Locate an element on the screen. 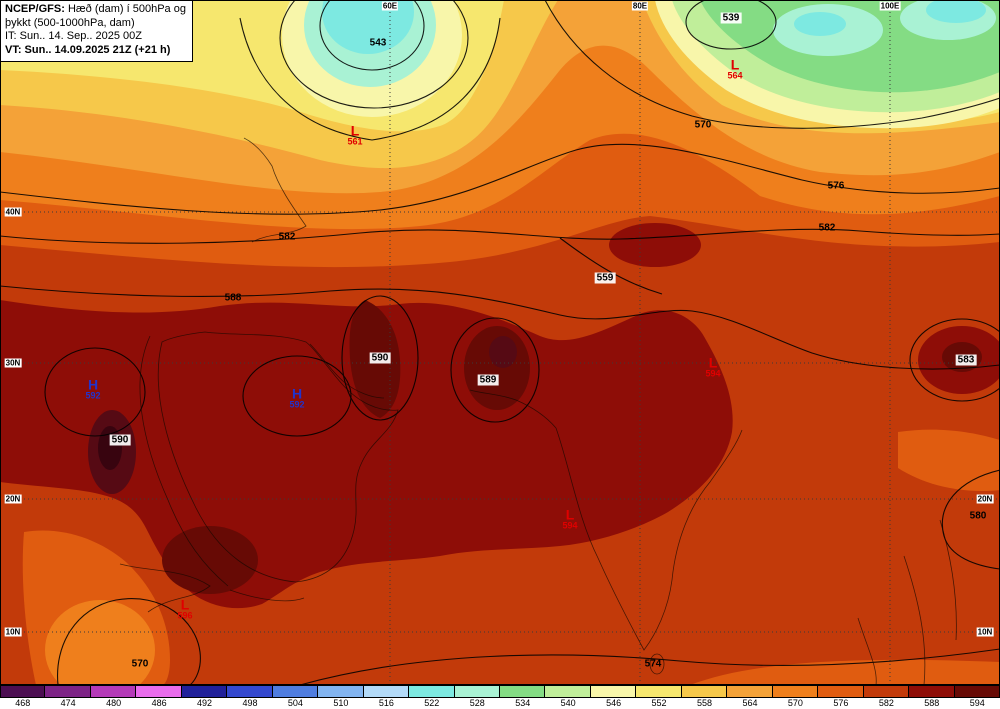 This screenshot has width=1000, height=709. colorbar-value: 594 is located at coordinates (977, 703).